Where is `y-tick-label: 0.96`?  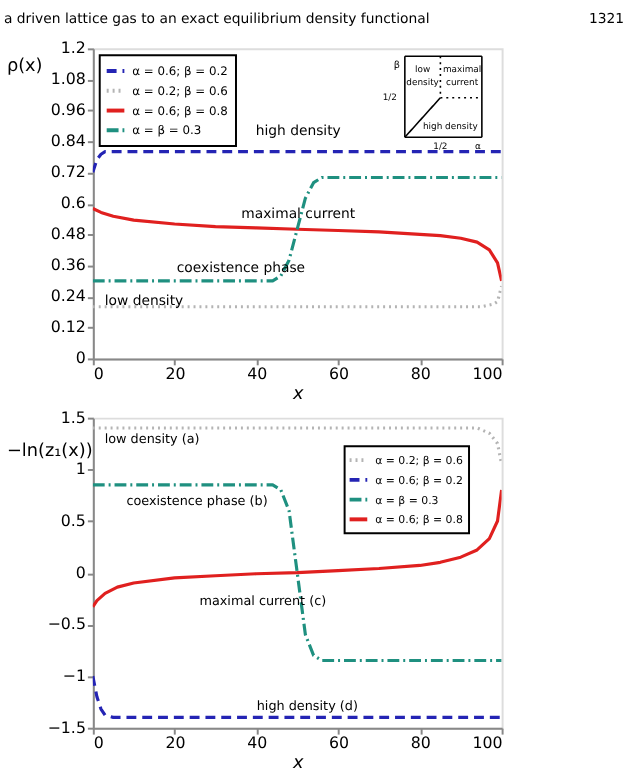 y-tick-label: 0.96 is located at coordinates (68, 110).